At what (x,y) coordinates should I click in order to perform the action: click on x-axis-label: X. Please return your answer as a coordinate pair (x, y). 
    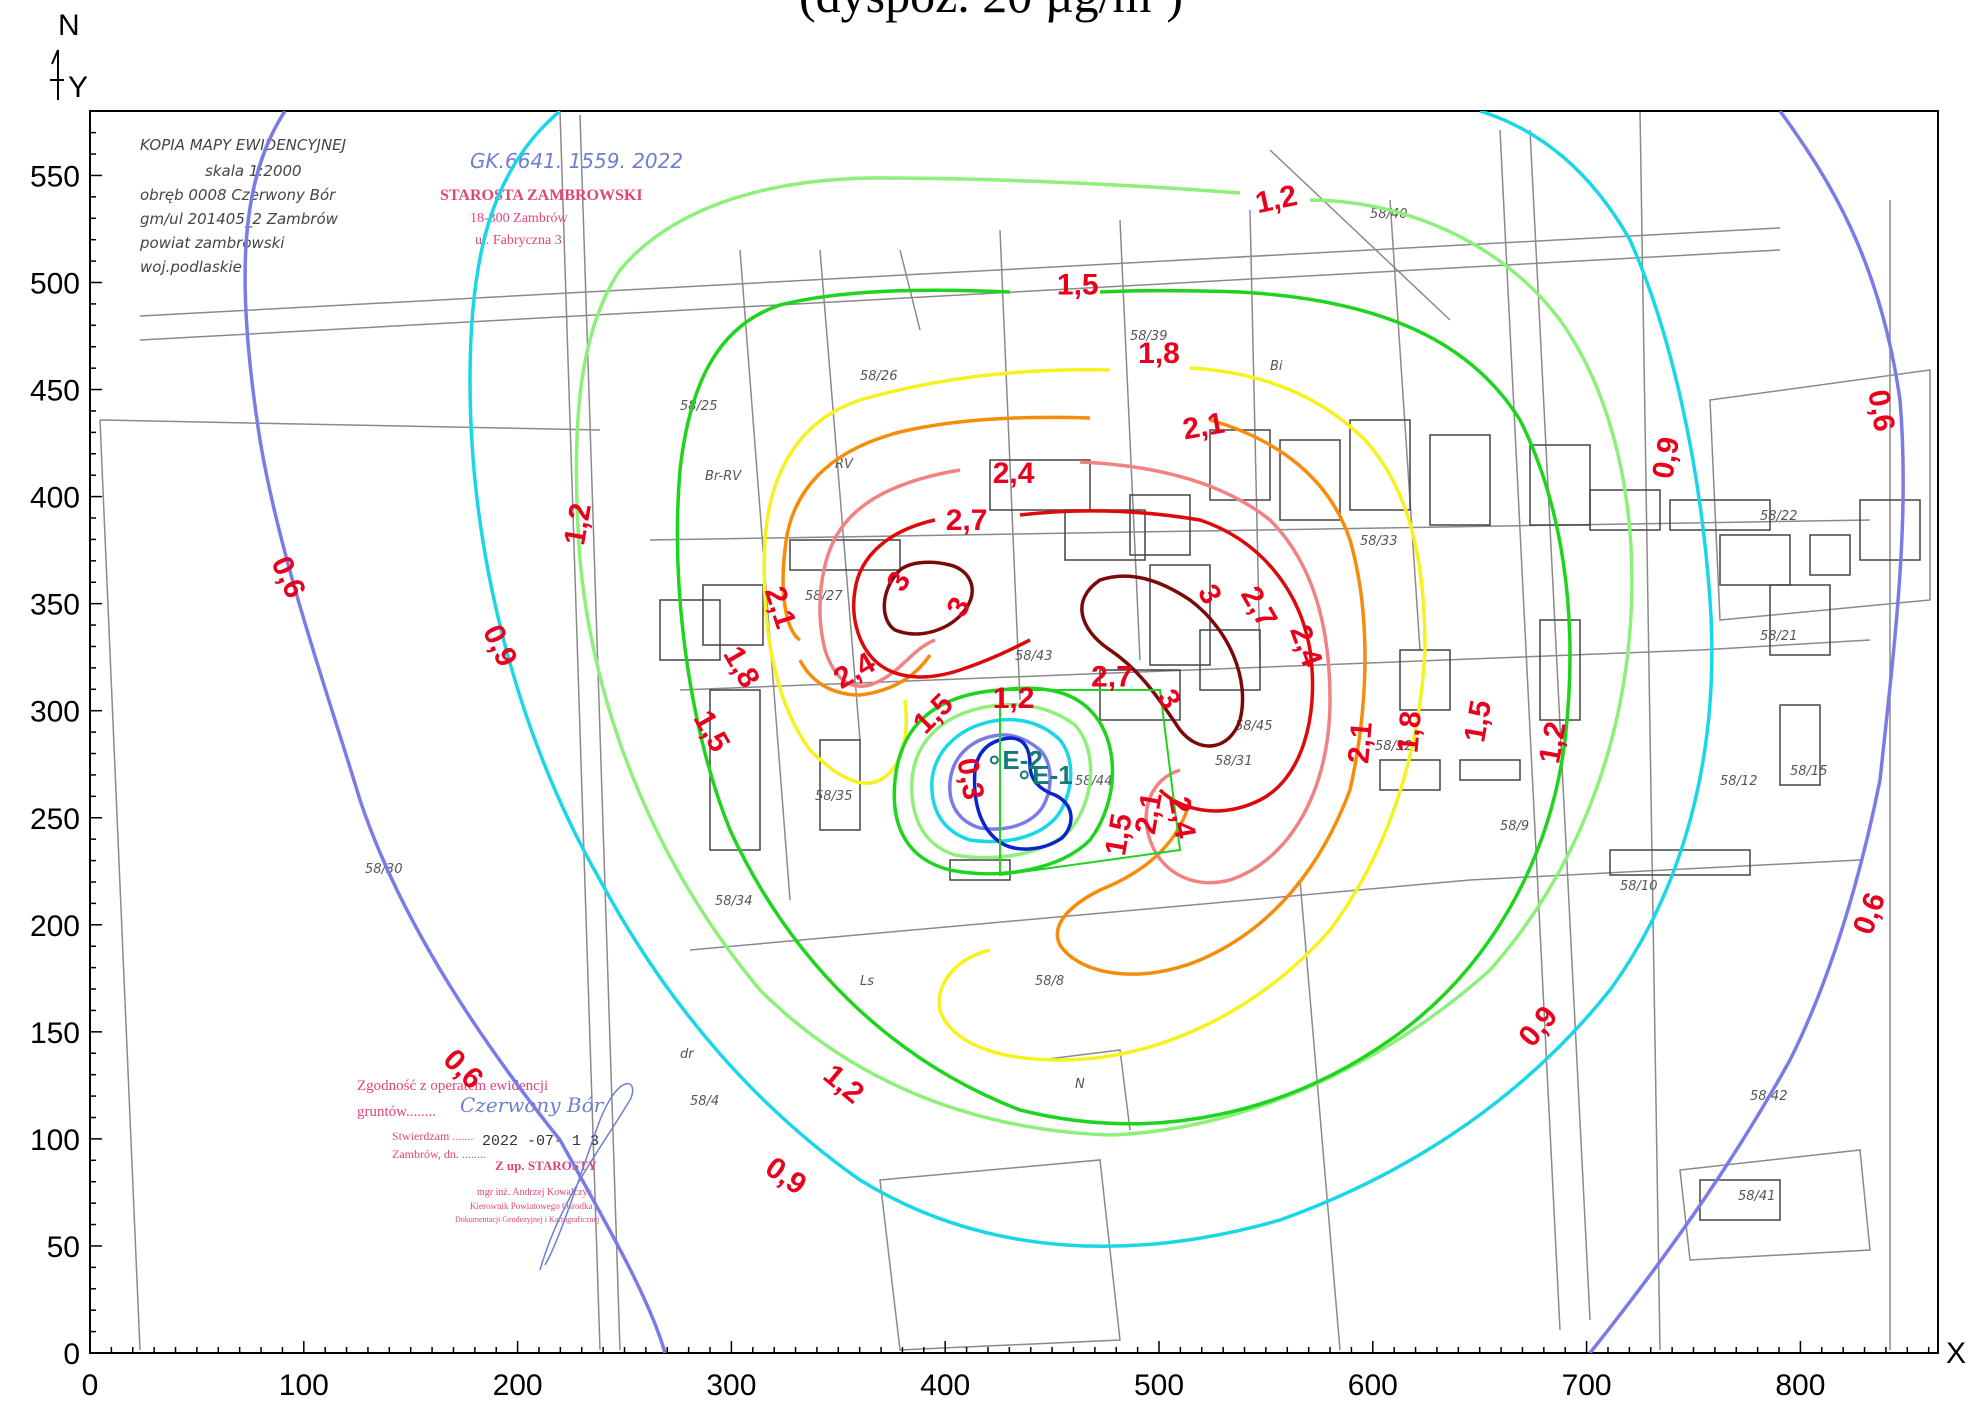
    Looking at the image, I should click on (1956, 1353).